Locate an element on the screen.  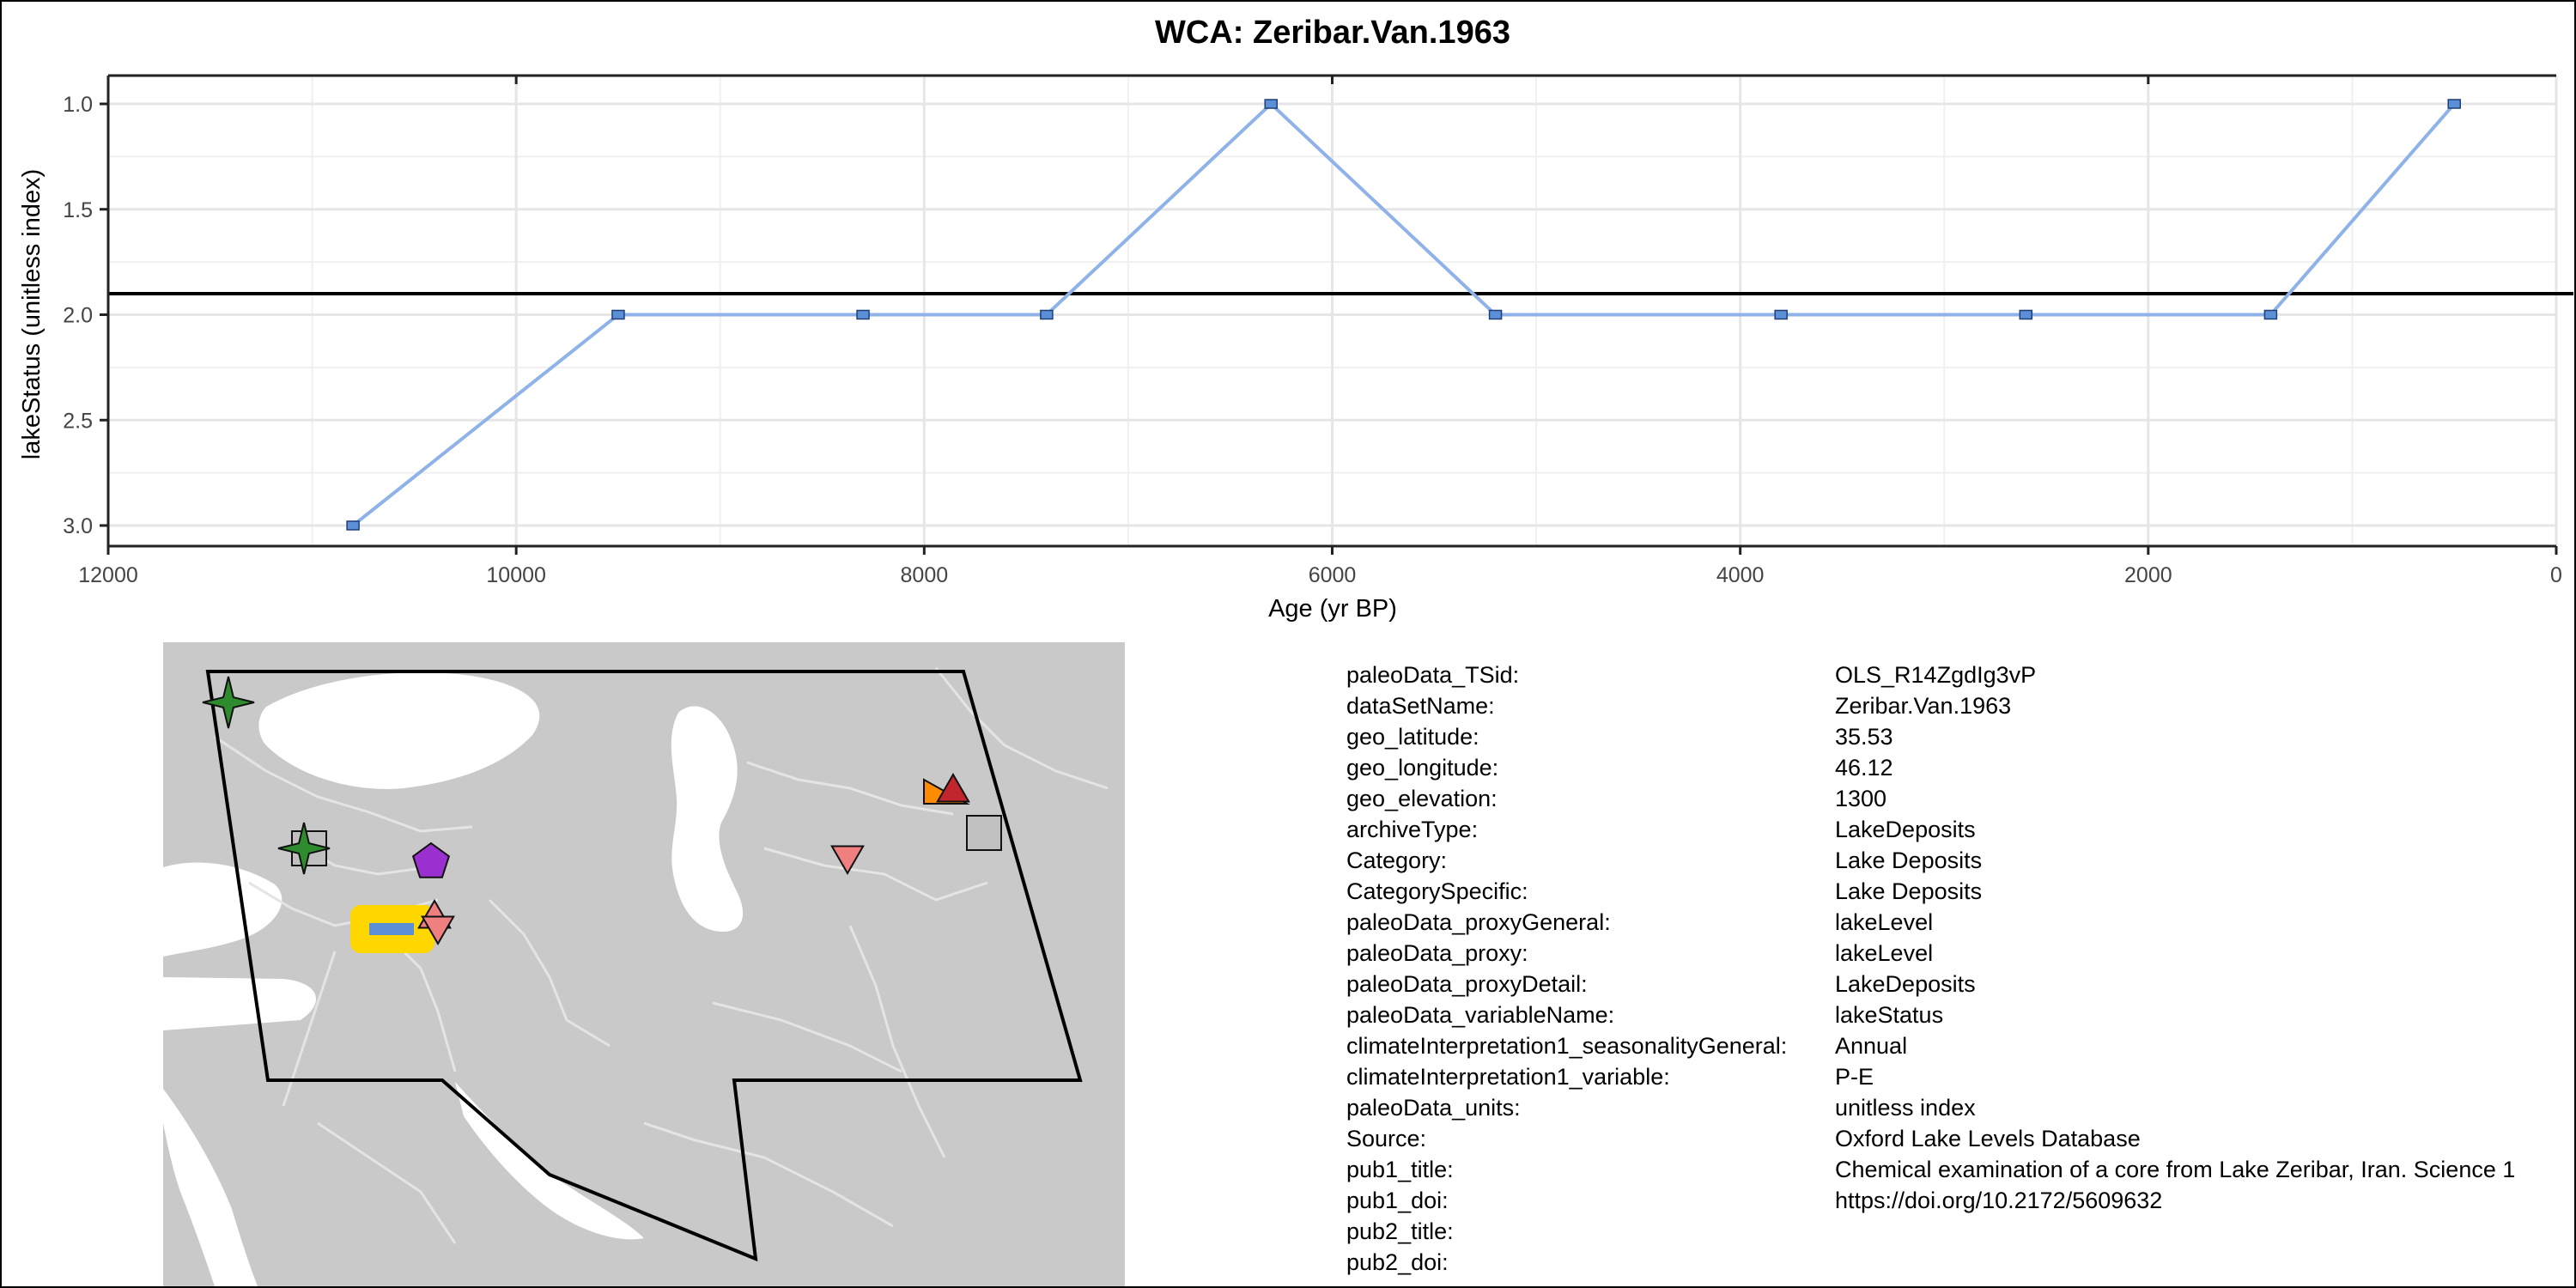
y-tick-label: 1.5 is located at coordinates (78, 210).